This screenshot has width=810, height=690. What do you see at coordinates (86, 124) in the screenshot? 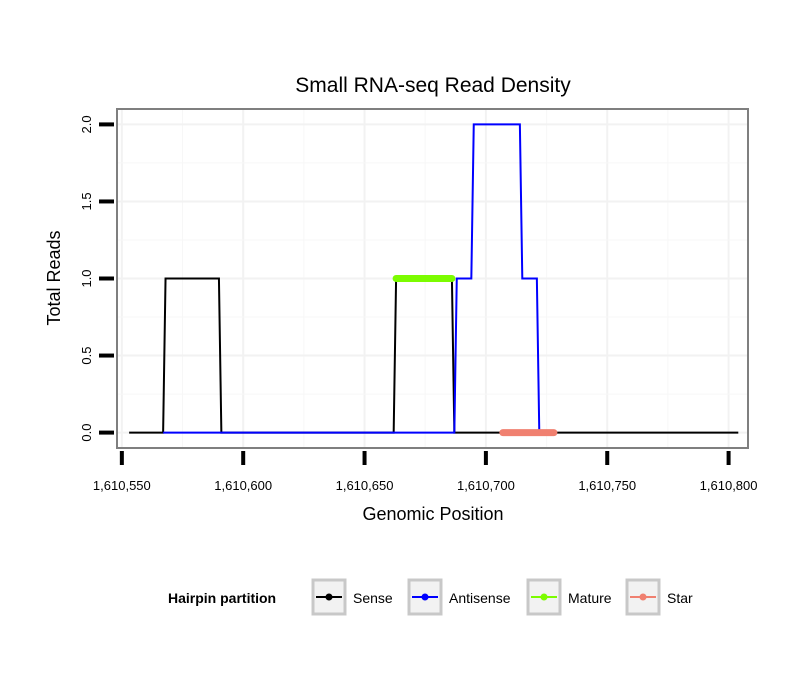
I see `y-tick-label: 2.0` at bounding box center [86, 124].